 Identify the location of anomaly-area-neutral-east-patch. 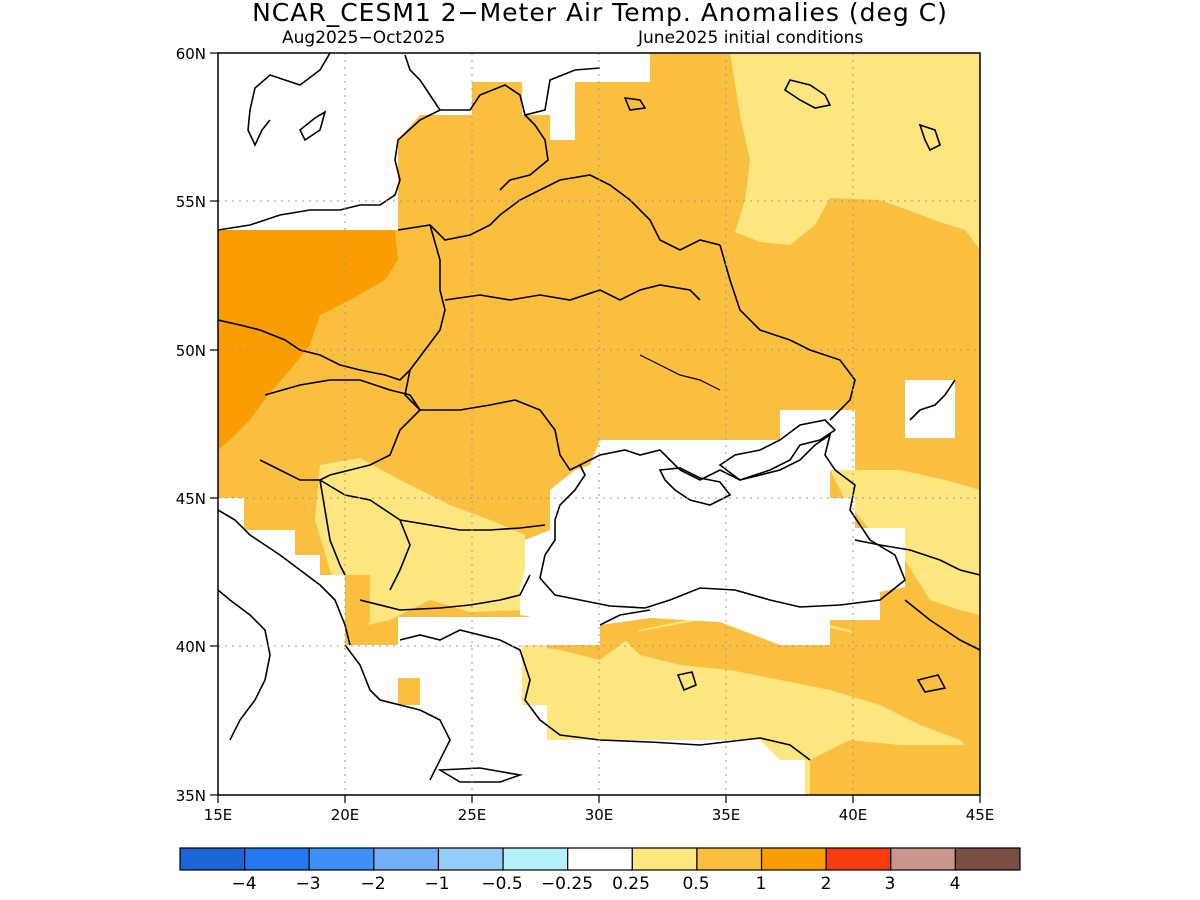
(930, 409).